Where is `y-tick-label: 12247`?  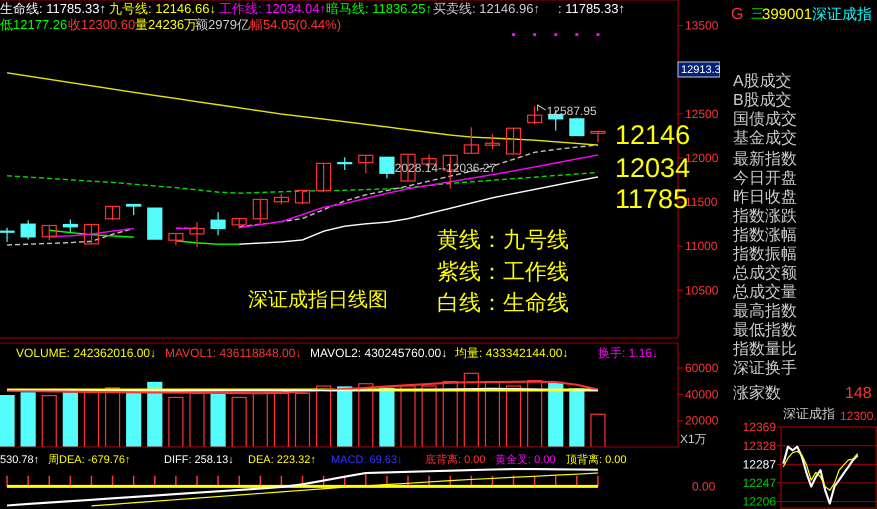
y-tick-label: 12247 is located at coordinates (759, 483).